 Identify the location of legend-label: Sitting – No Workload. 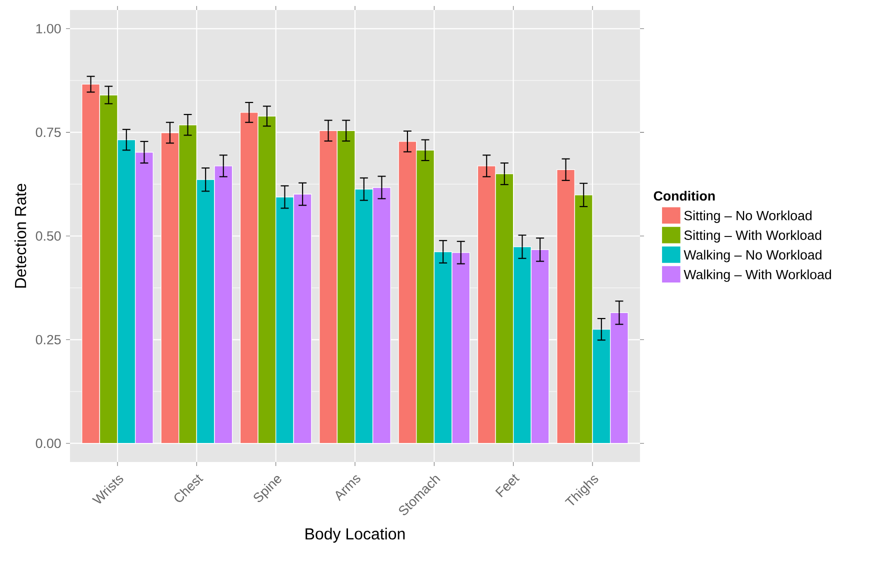
(748, 216).